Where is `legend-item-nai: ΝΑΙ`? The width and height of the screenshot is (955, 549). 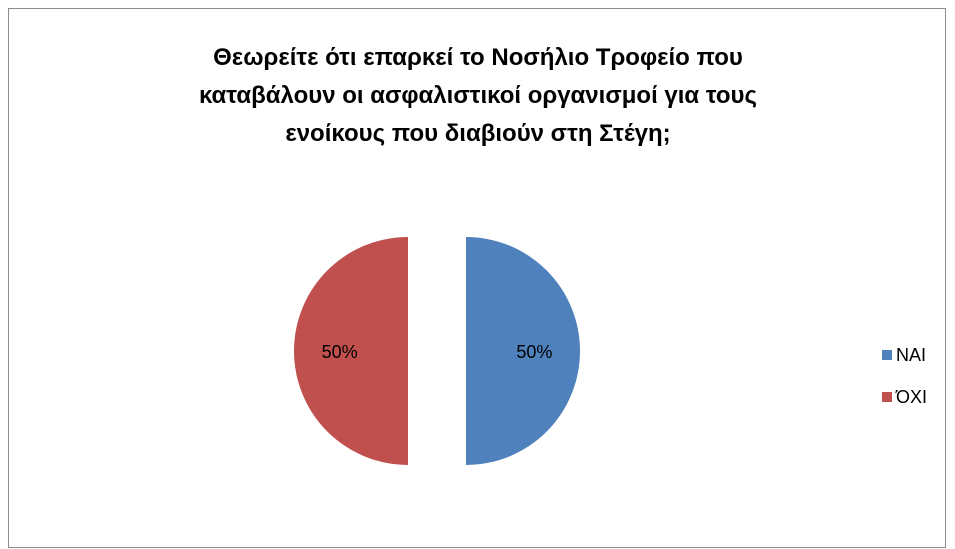
legend-item-nai: ΝΑΙ is located at coordinates (904, 355).